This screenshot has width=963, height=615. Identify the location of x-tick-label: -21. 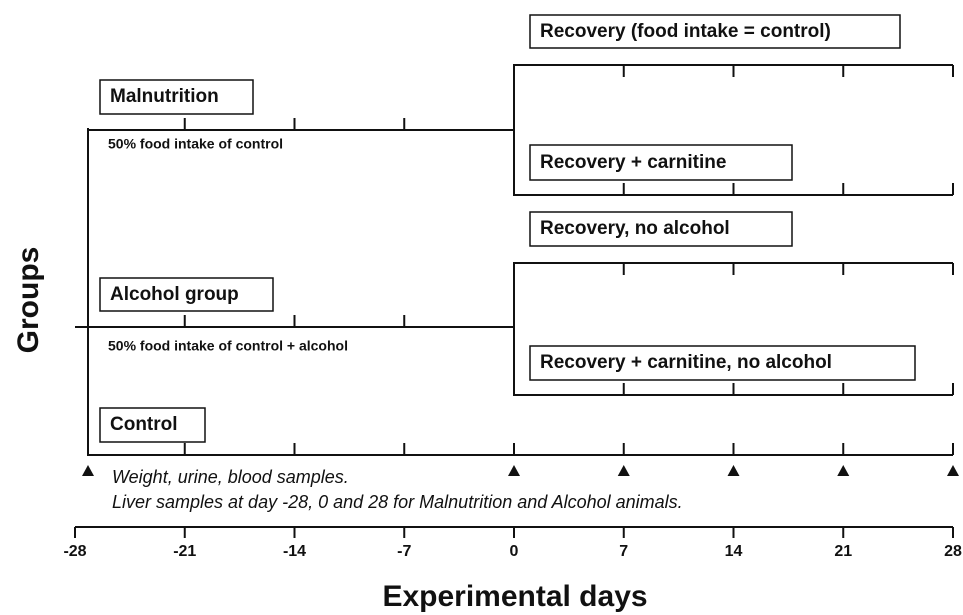
(184, 551).